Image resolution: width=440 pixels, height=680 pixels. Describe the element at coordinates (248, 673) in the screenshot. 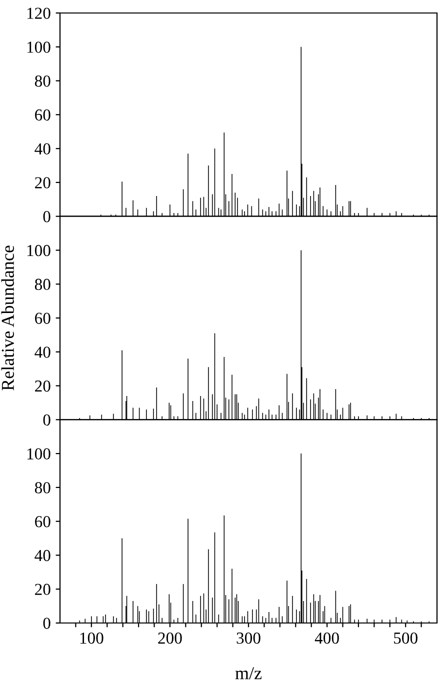

I see `x-axis-title: m/z` at that location.